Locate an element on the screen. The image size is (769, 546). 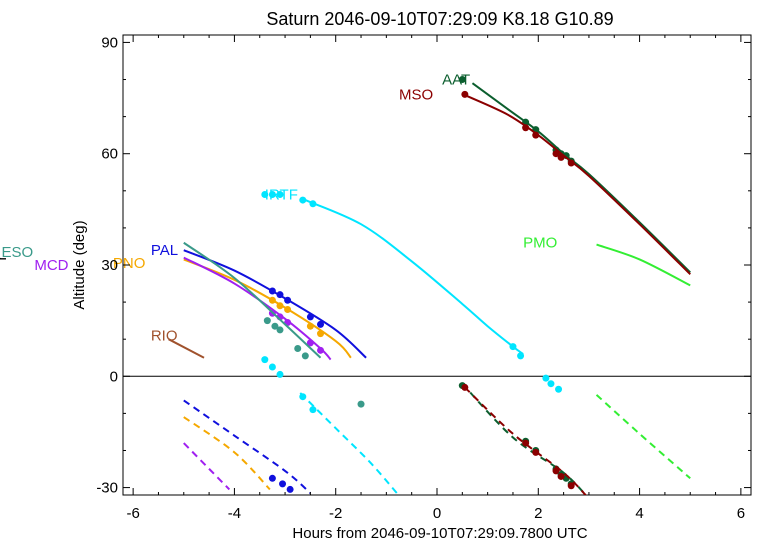
x-tick-label: 0 is located at coordinates (437, 513).